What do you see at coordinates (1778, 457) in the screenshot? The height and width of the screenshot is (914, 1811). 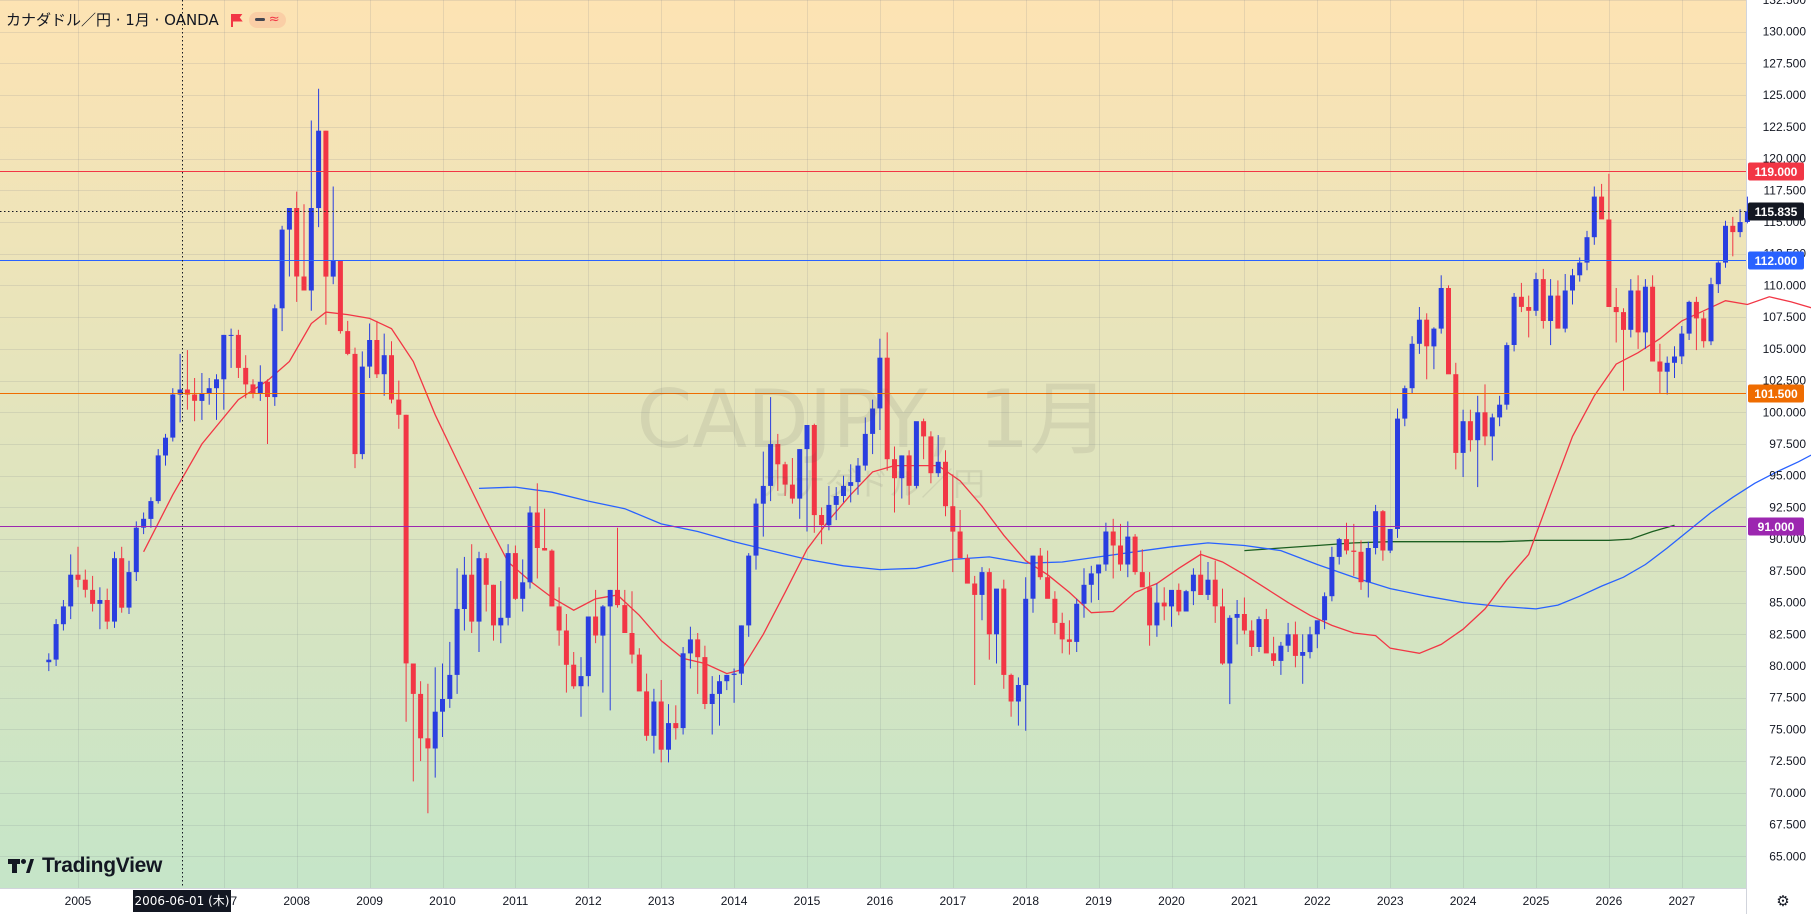 I see `price-axis-background` at bounding box center [1778, 457].